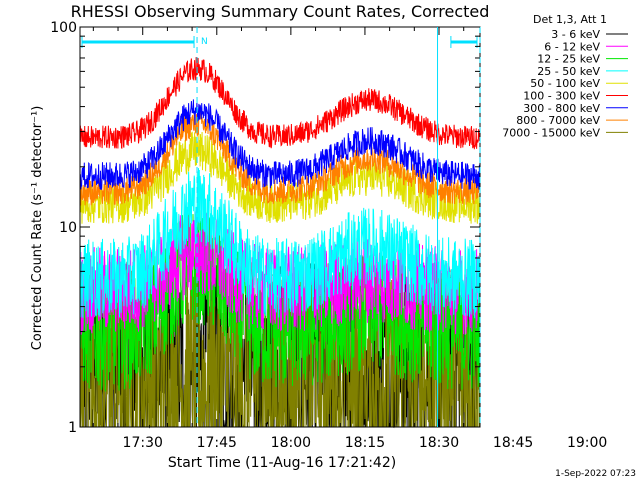  I want to click on time-marker-label: N, so click(204, 42).